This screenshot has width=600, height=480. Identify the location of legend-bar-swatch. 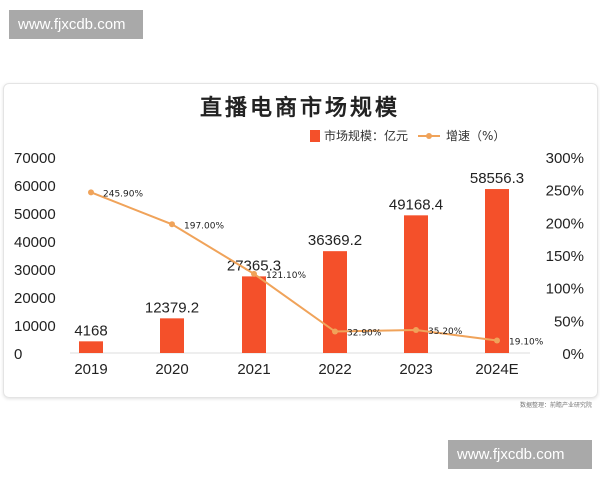
(315, 135).